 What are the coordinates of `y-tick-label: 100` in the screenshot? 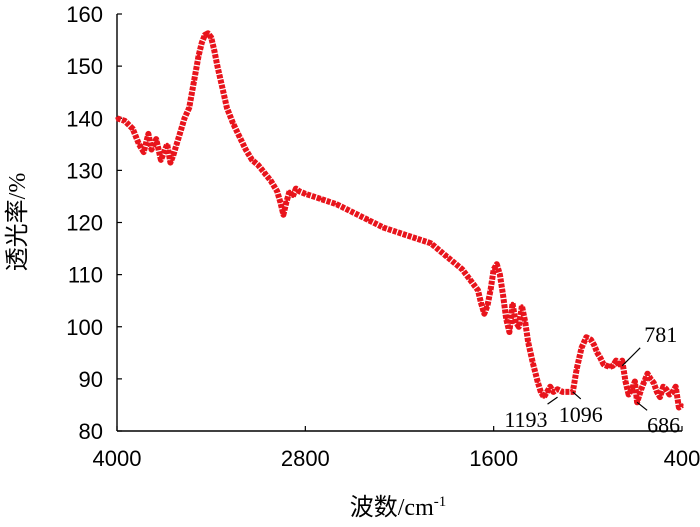 It's located at (84, 327).